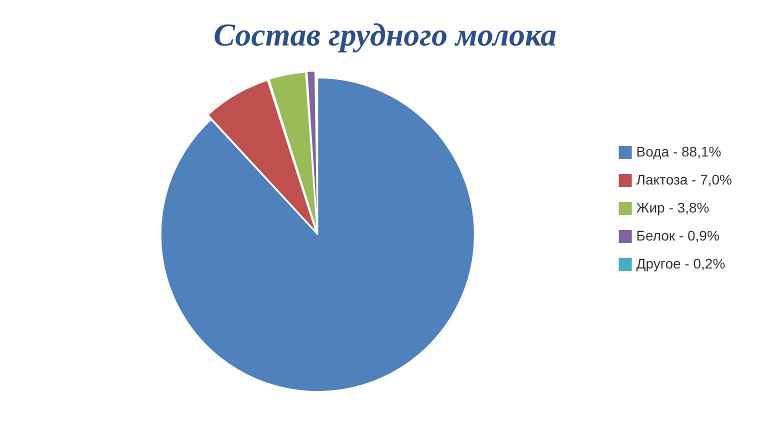 The height and width of the screenshot is (427, 770). What do you see at coordinates (679, 151) in the screenshot?
I see `legend-label: Вода - 88,1%` at bounding box center [679, 151].